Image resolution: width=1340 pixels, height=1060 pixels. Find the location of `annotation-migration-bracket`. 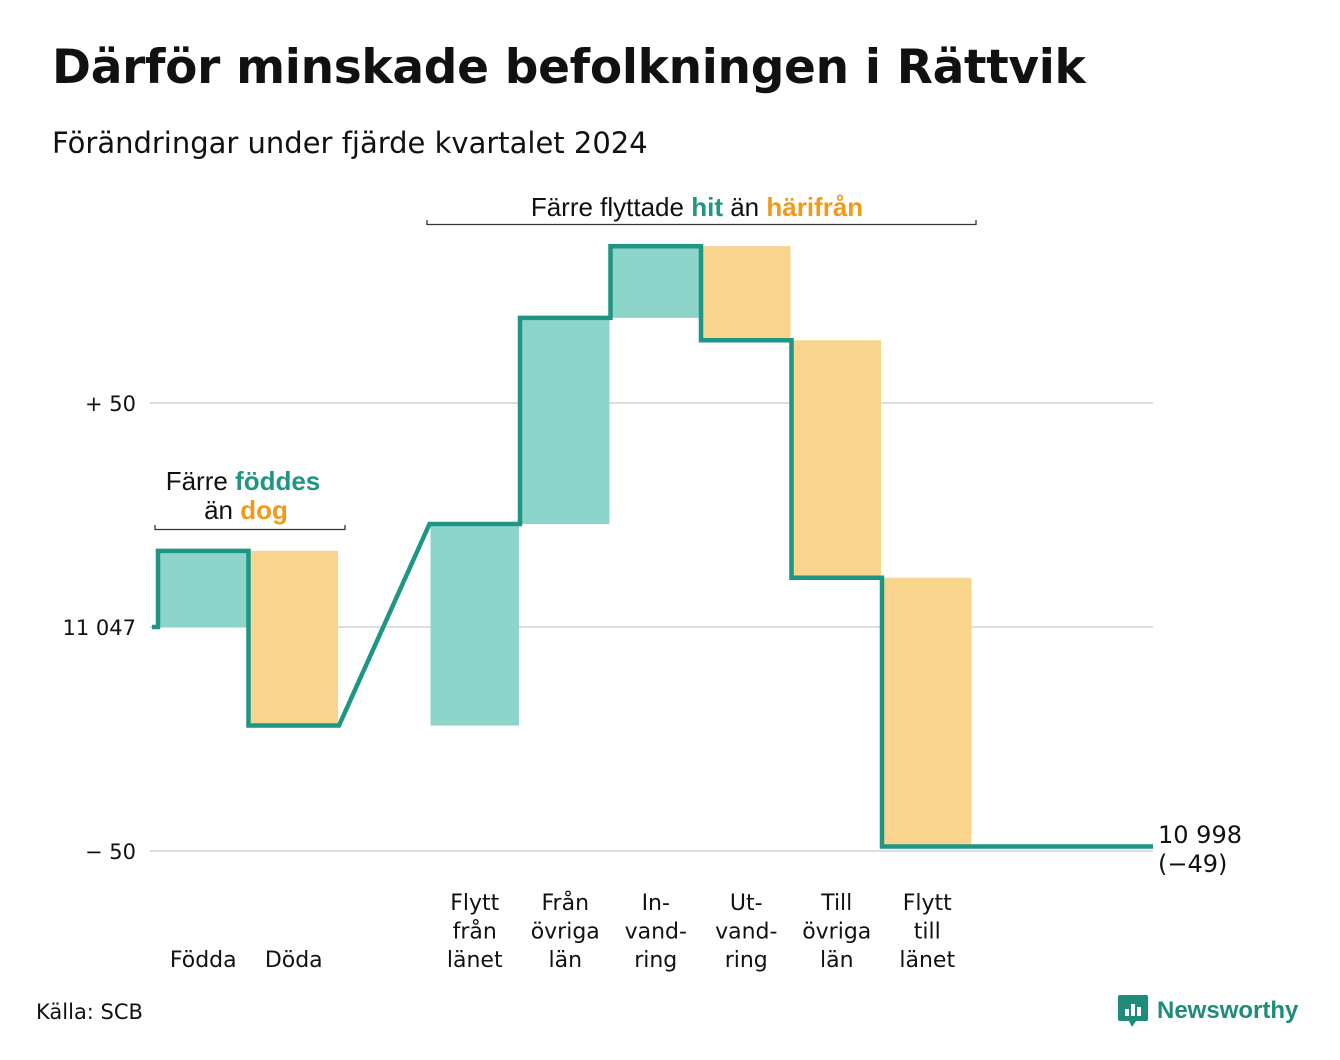

annotation-migration-bracket is located at coordinates (701, 223).